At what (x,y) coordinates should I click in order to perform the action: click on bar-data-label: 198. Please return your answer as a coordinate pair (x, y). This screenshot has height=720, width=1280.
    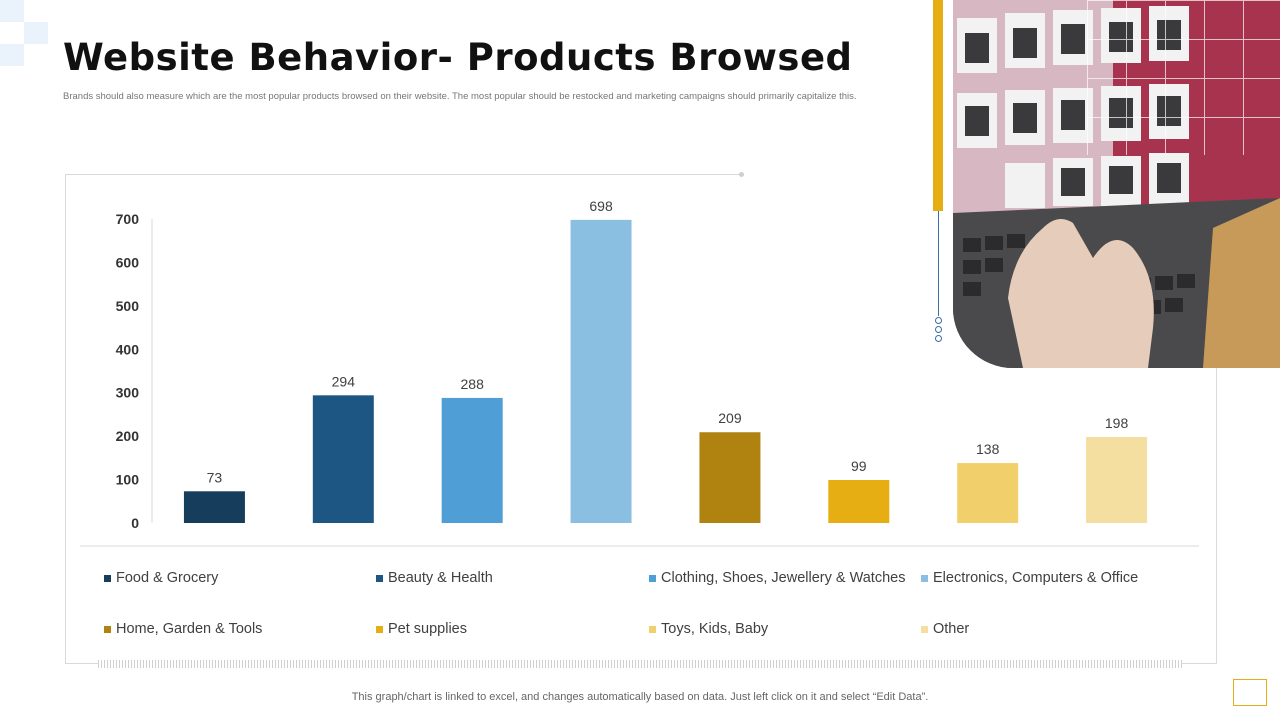
    Looking at the image, I should click on (1117, 423).